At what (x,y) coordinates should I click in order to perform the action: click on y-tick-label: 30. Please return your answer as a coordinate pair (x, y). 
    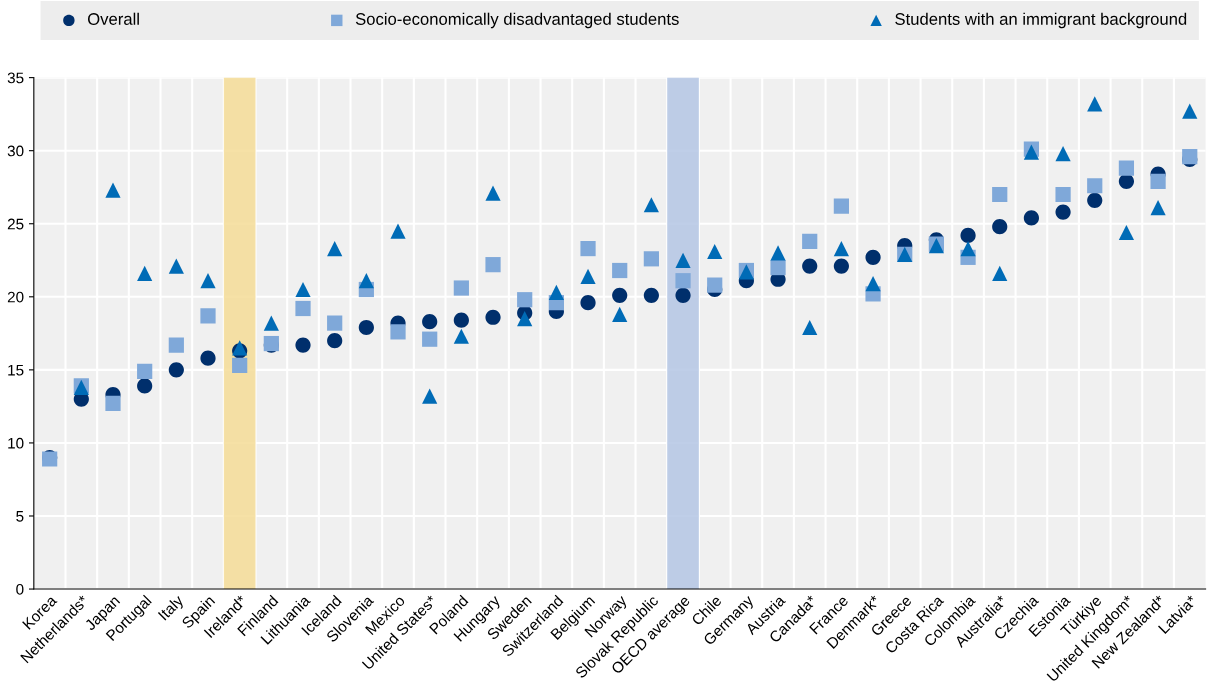
    Looking at the image, I should click on (15, 151).